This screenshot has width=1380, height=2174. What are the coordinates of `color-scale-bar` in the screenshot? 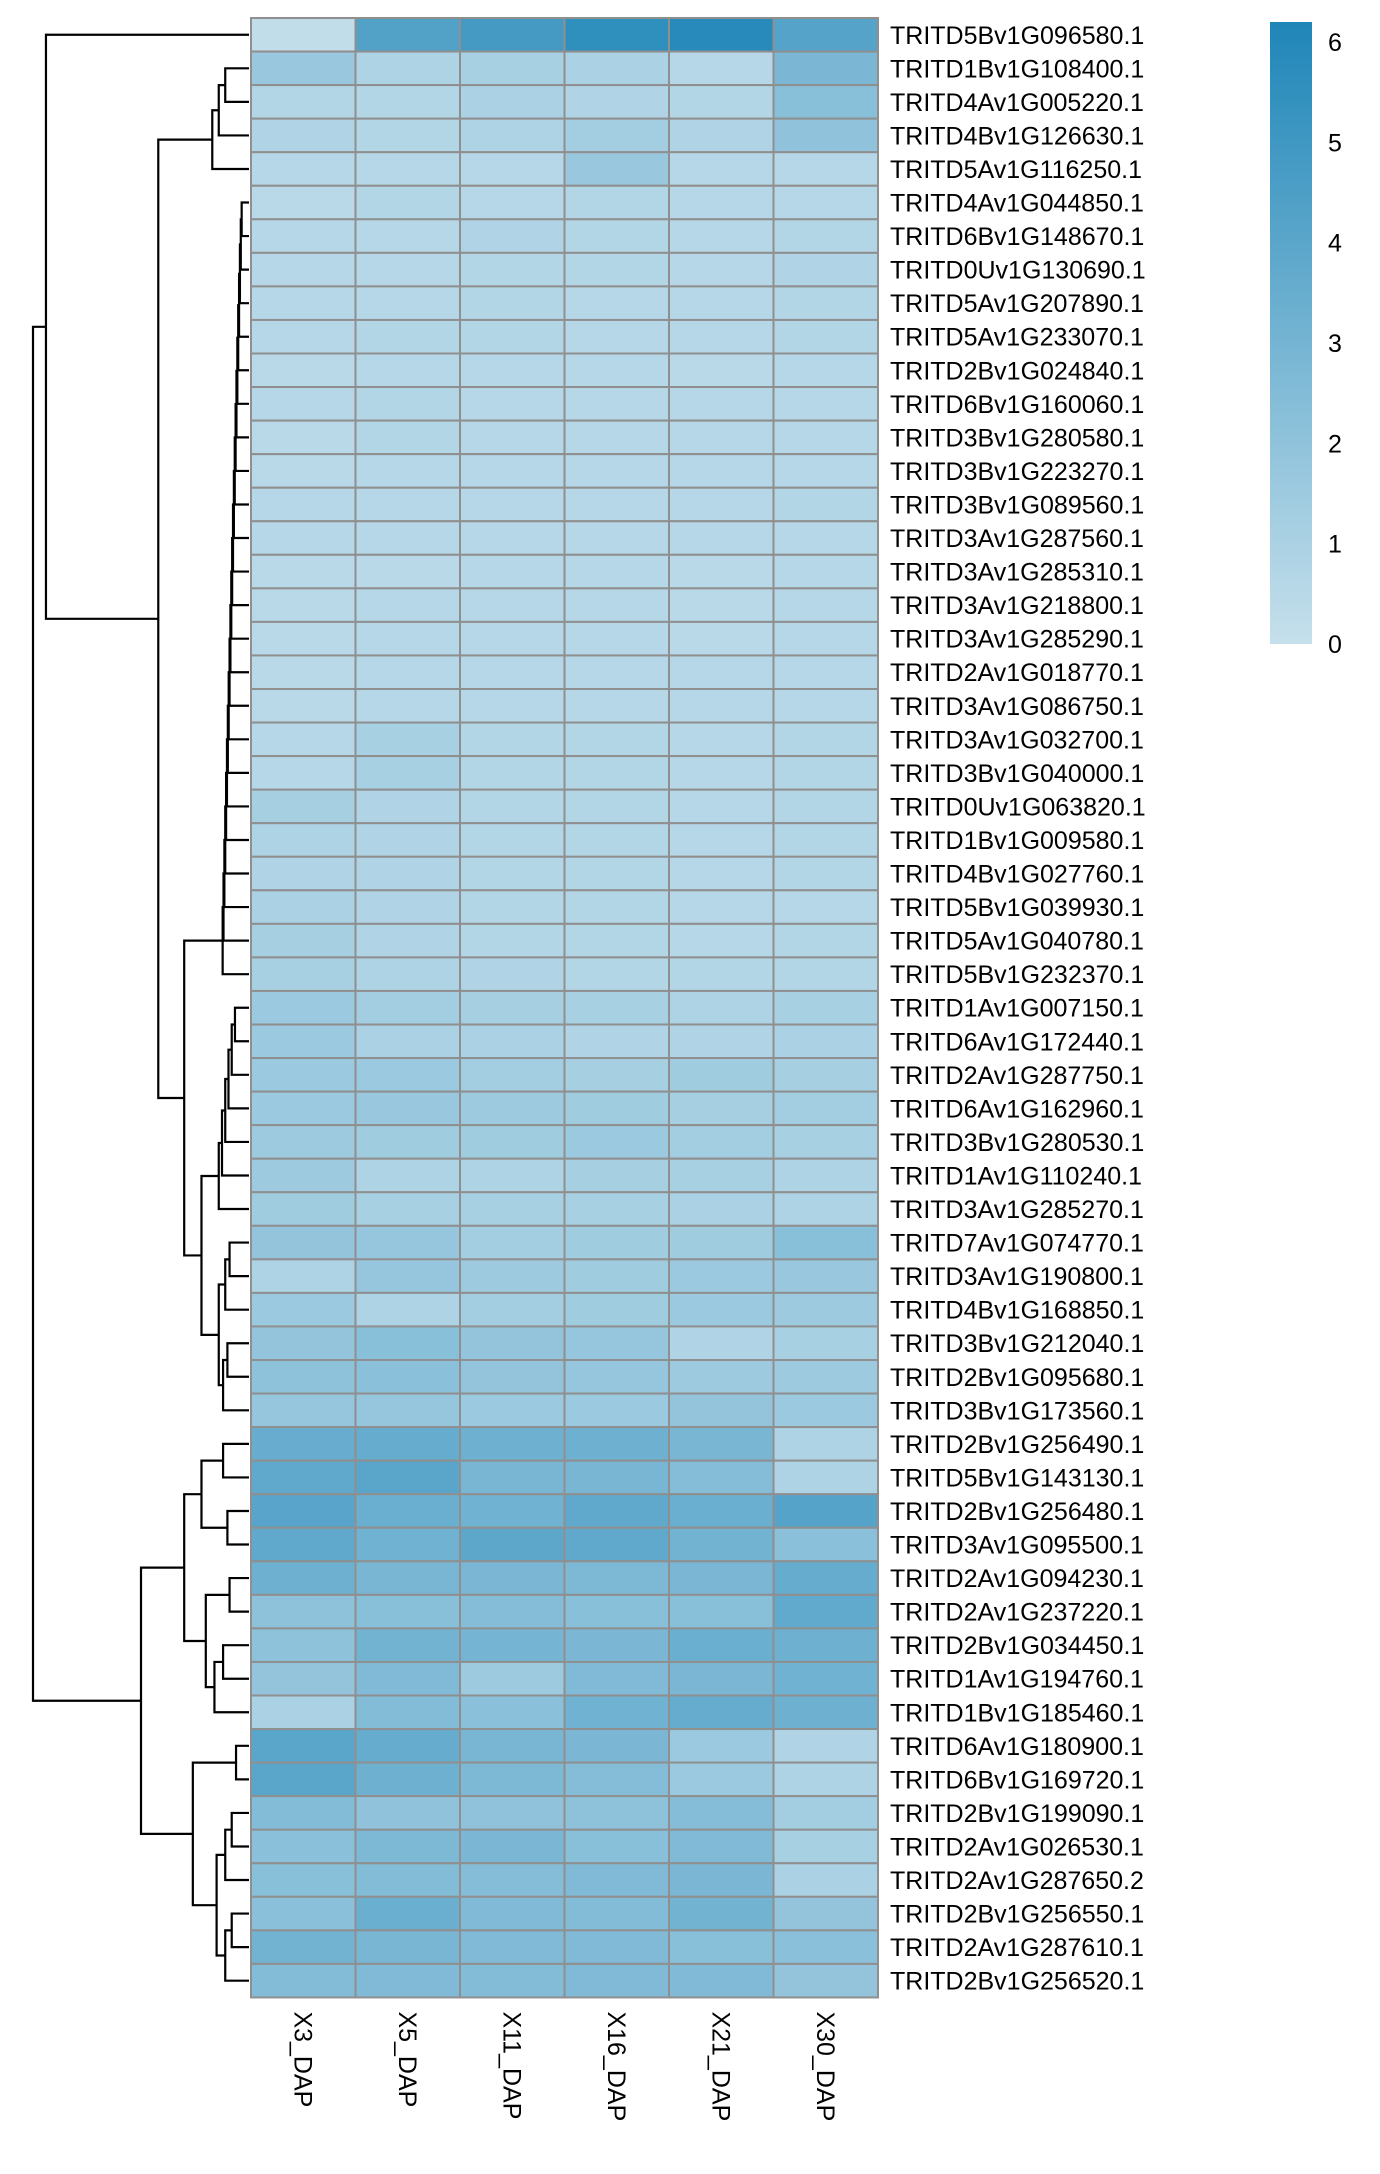 It's located at (1291, 333).